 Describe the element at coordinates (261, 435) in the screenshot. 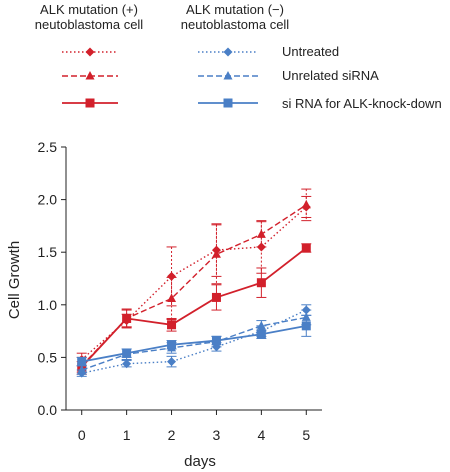

I see `x-tick-label: 4` at that location.